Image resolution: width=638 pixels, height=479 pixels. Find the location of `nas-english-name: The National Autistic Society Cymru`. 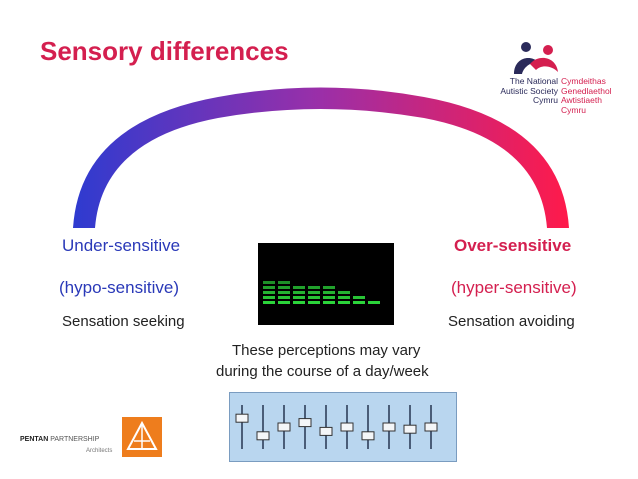

nas-english-name: The National Autistic Society Cymru is located at coordinates (516, 91).